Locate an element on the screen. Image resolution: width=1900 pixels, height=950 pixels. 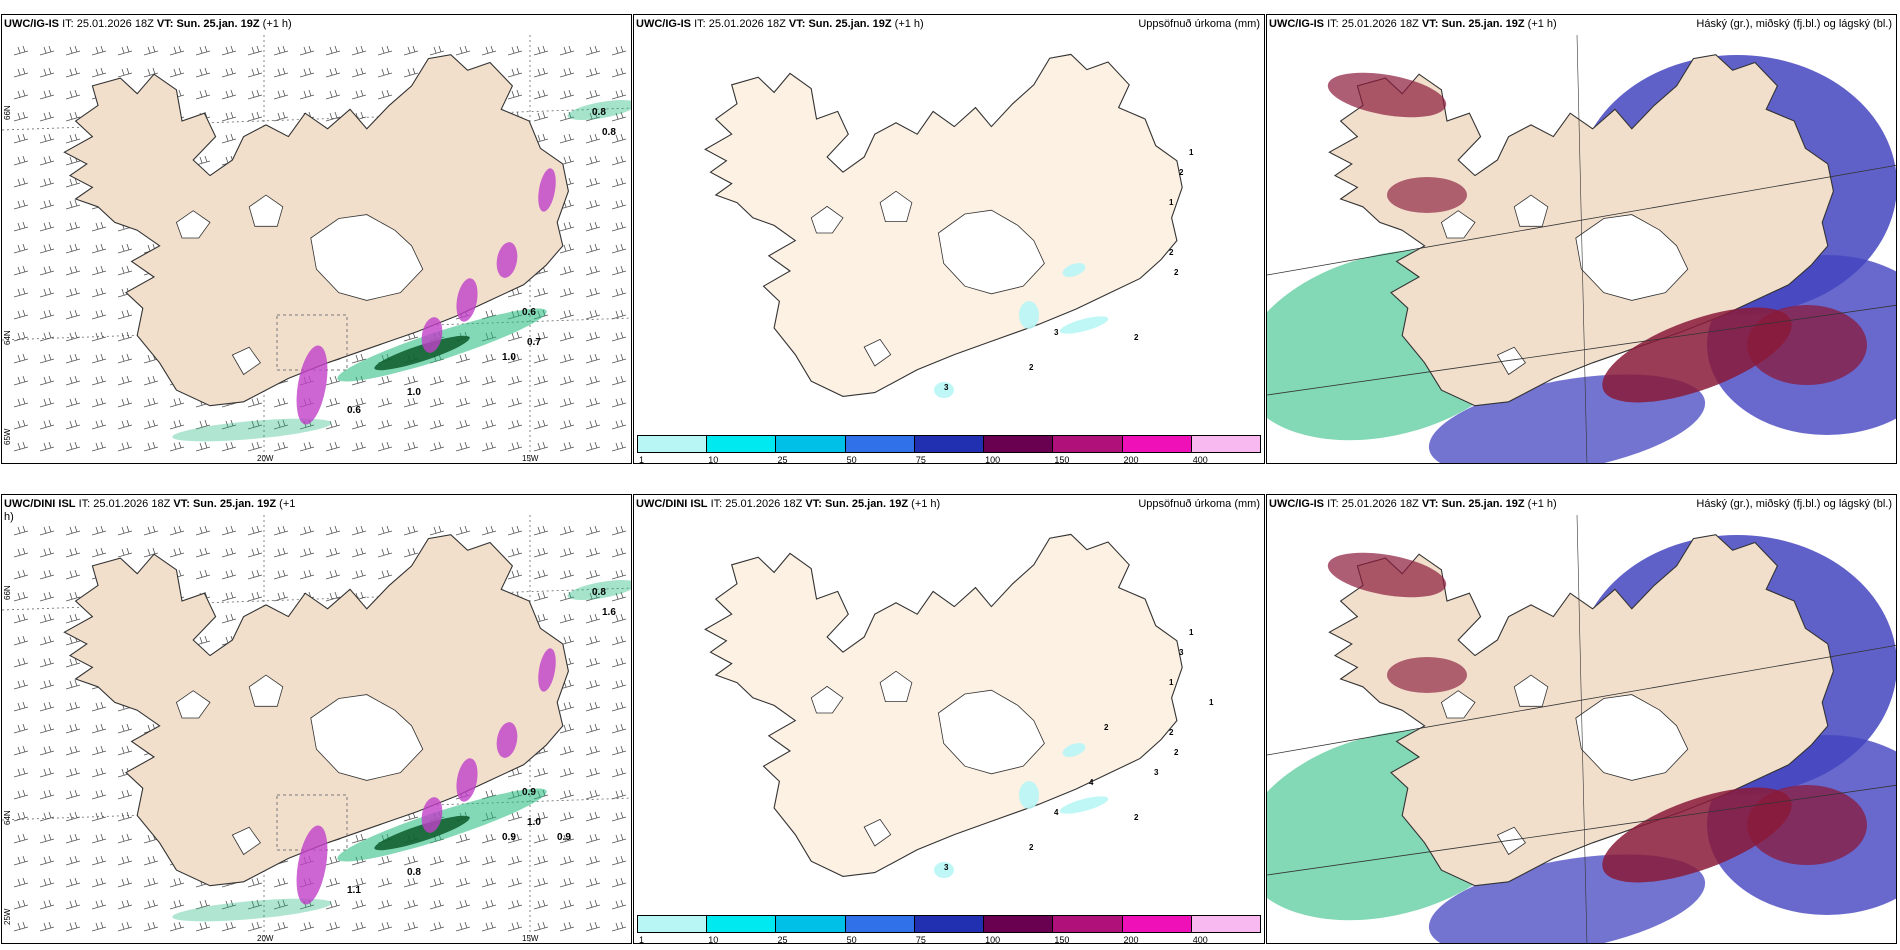
lat-label: 25W is located at coordinates (7, 916).